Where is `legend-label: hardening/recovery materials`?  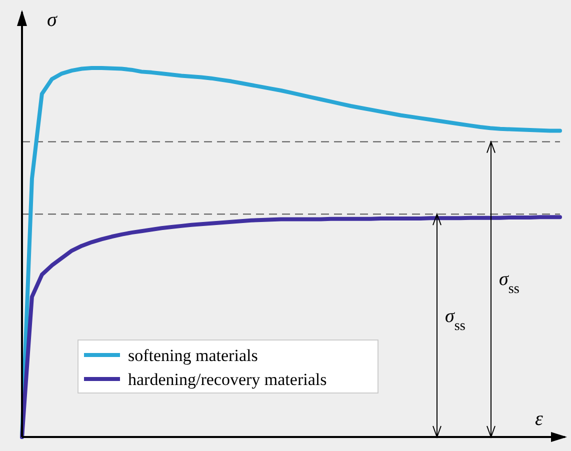
legend-label: hardening/recovery materials is located at coordinates (227, 379).